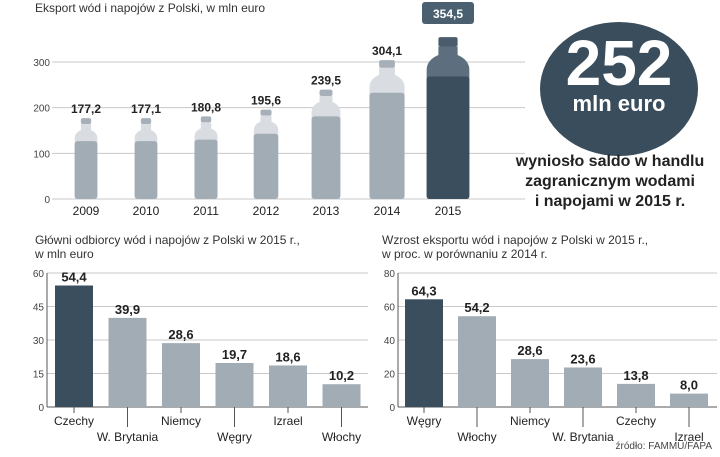 This screenshot has height=457, width=720. What do you see at coordinates (326, 211) in the screenshot?
I see `top-x-label: 2013` at bounding box center [326, 211].